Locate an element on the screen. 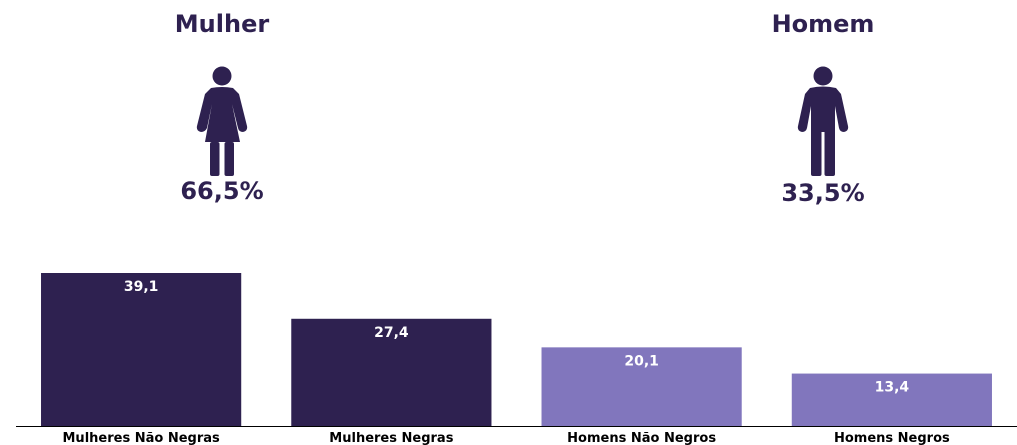 This screenshot has height=445, width=1017. bar-value-label: 20,1 is located at coordinates (641, 361).